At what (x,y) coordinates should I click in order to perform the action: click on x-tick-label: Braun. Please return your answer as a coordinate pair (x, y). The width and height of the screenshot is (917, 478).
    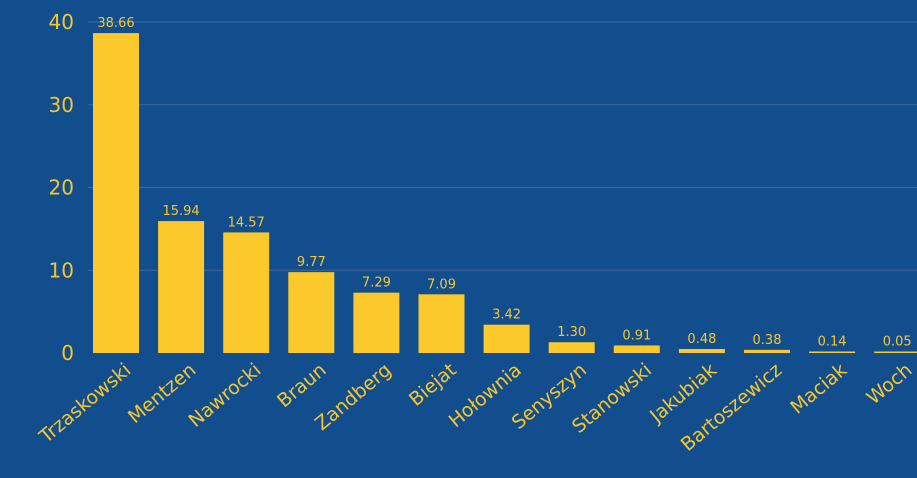
    Looking at the image, I should click on (301, 385).